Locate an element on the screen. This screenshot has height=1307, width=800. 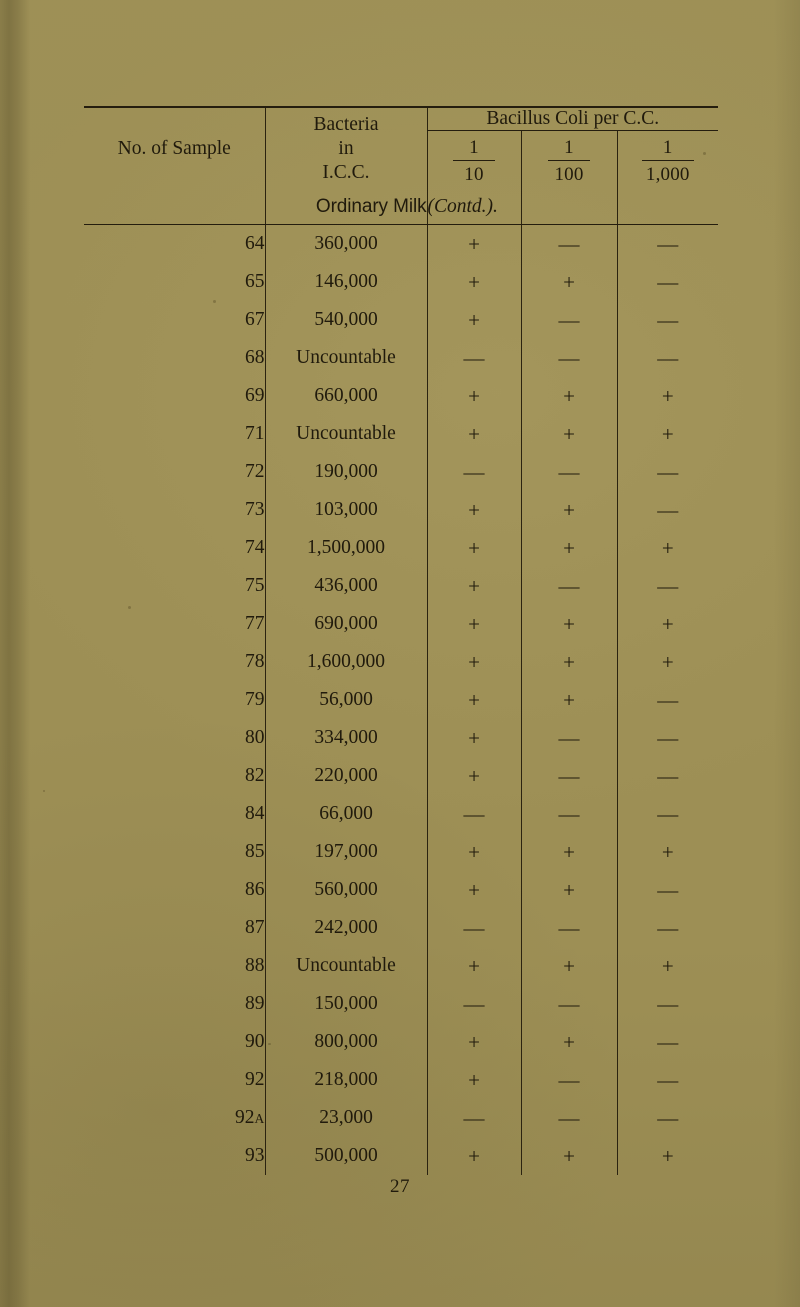
cell-sample-number: 89 is located at coordinates (174, 1004).